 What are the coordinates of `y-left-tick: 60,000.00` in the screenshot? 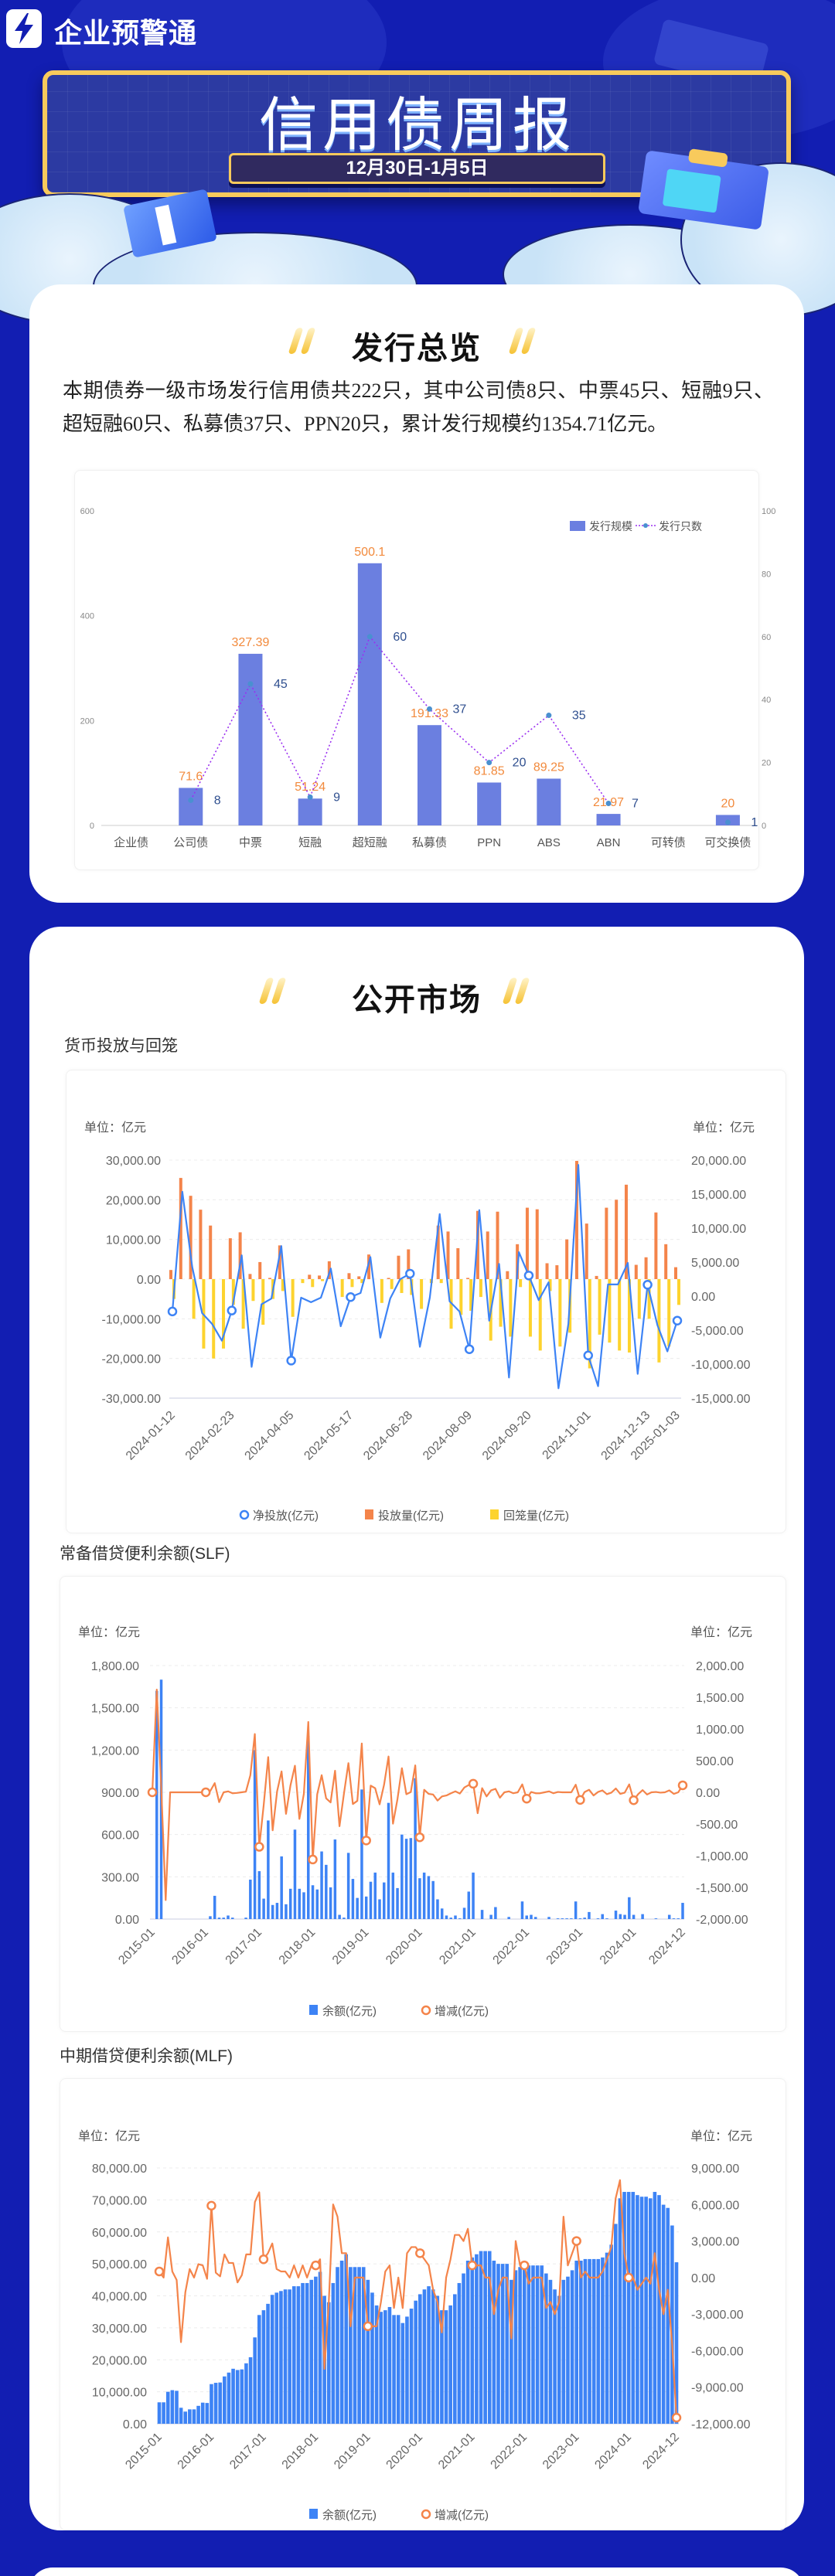 It's located at (119, 2233).